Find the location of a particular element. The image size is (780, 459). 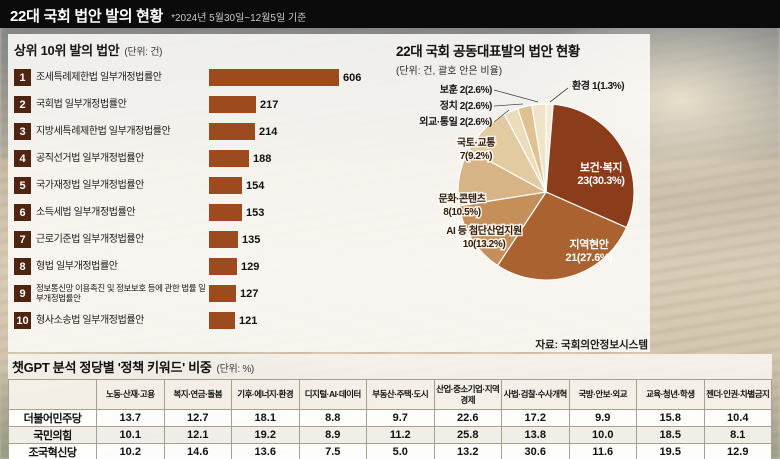

rank-badge: 9 is located at coordinates (22, 293).